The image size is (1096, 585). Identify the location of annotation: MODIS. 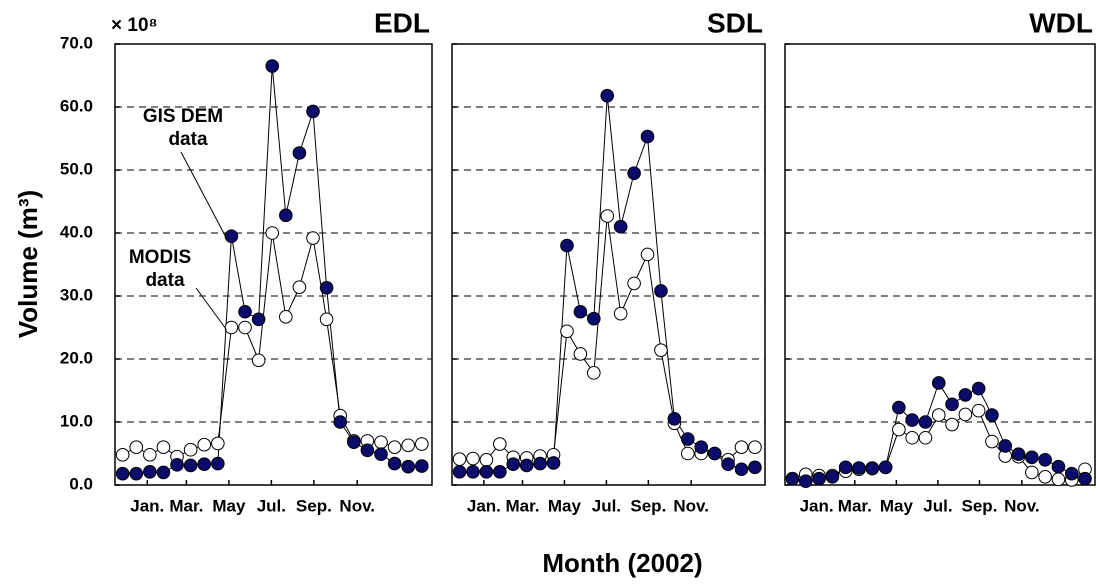
(160, 257).